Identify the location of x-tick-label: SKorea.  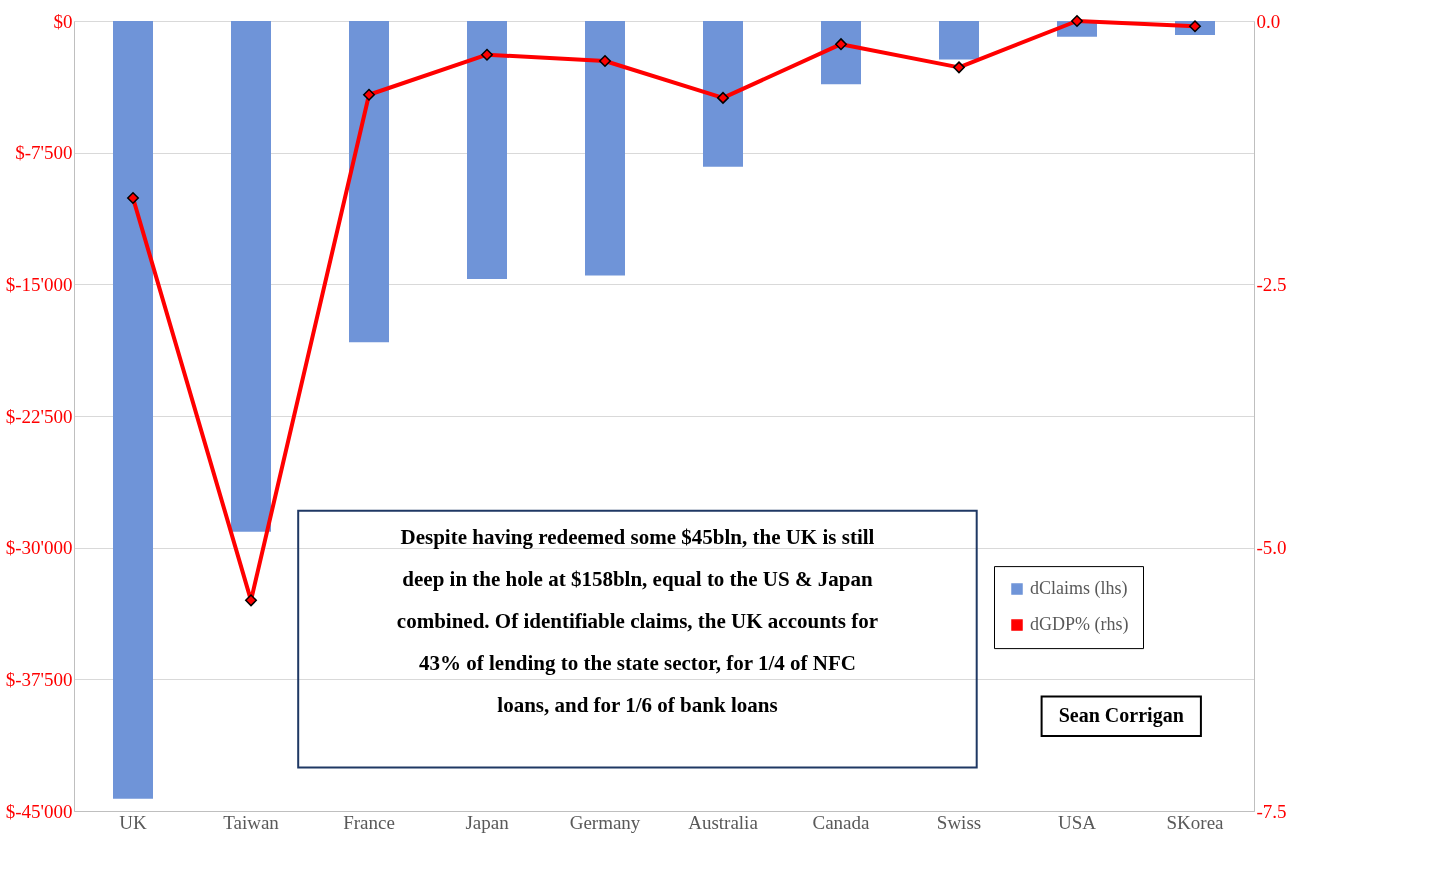
(1195, 822).